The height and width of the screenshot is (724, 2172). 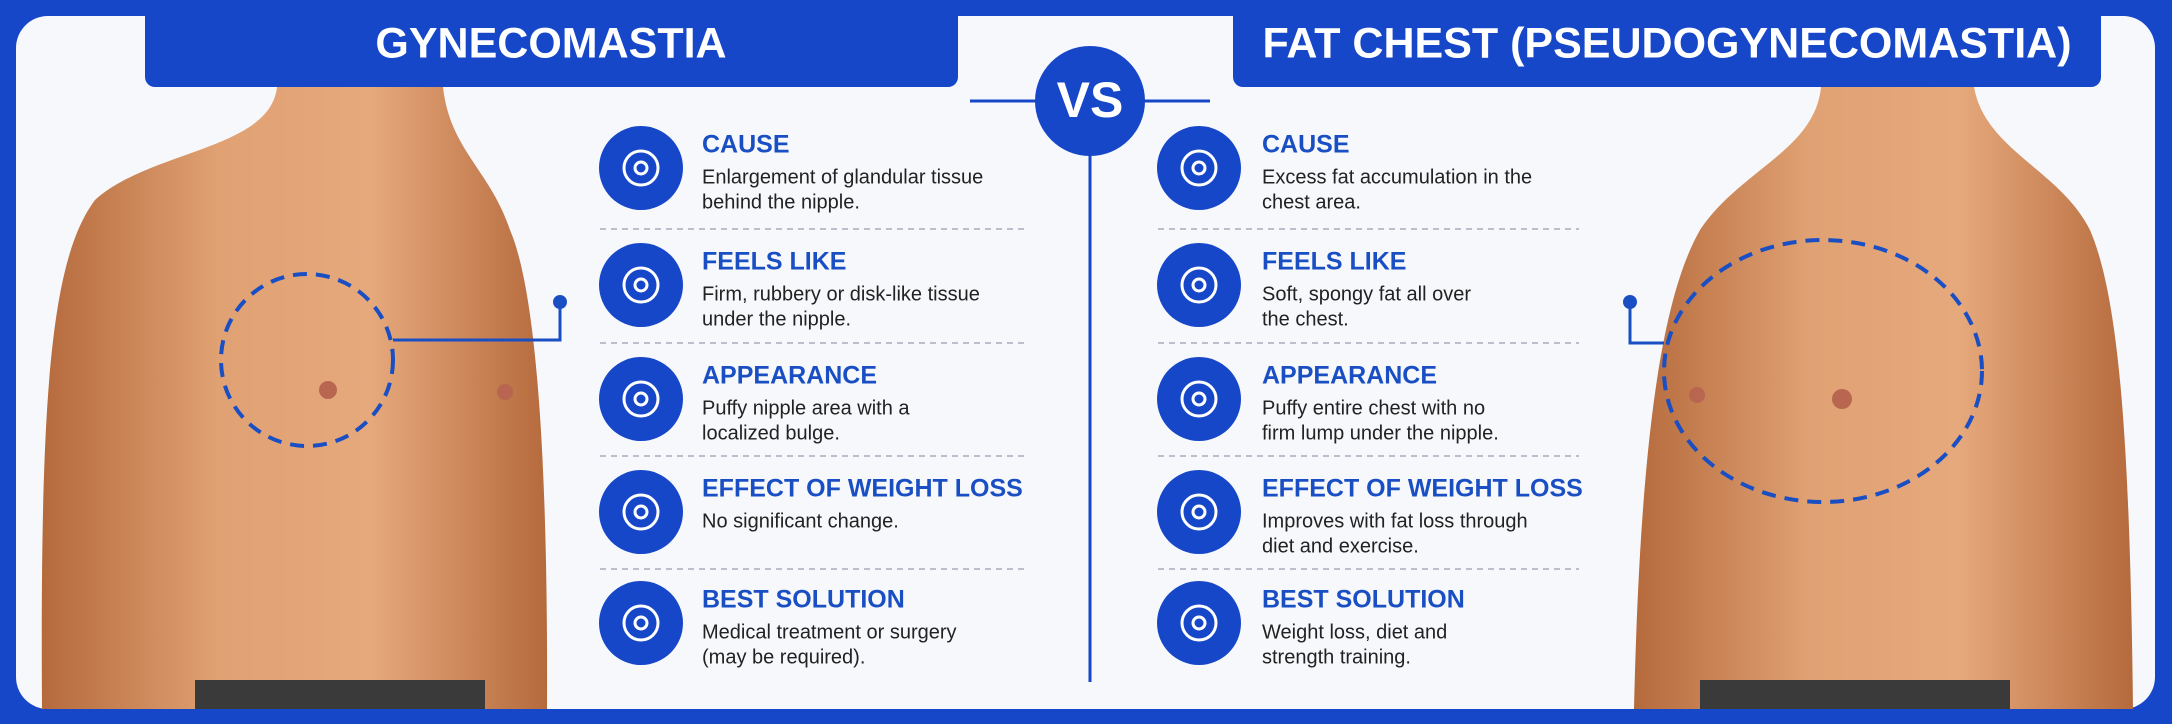 I want to click on row-text: firm lump under the nipple., so click(x=1380, y=433).